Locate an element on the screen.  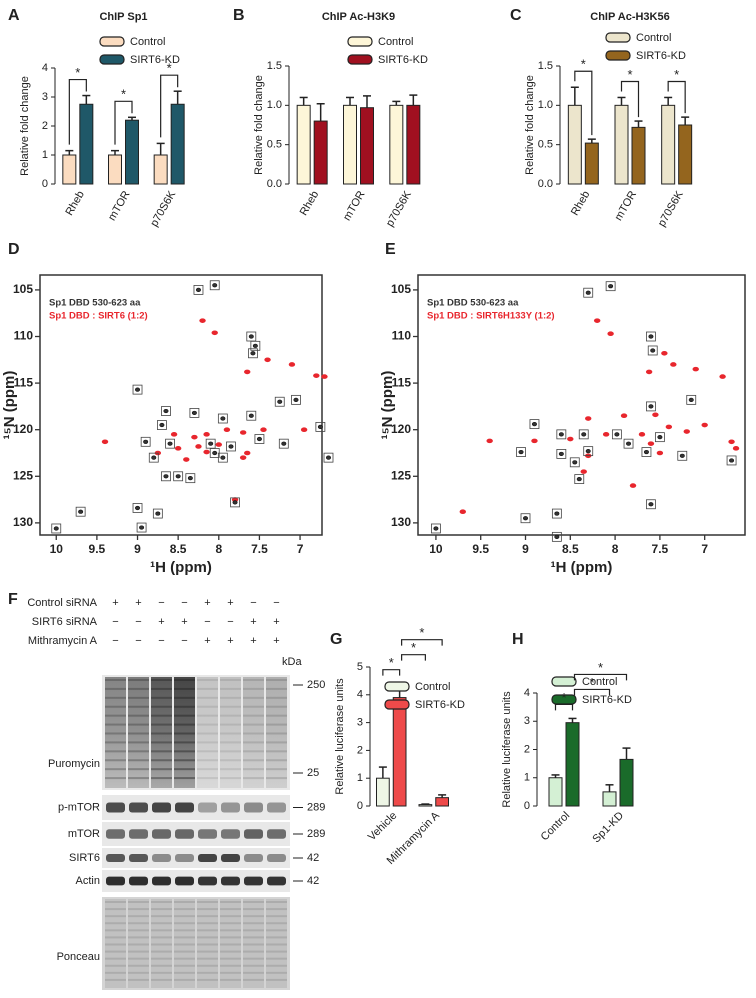
legend-label: Sp1 DBD 530-623 aa is located at coordinates (95, 303).